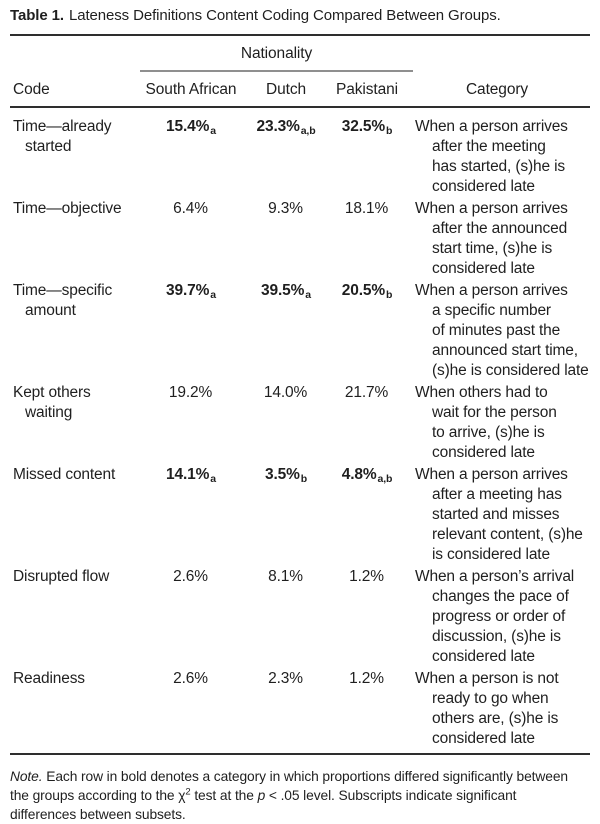 This screenshot has height=824, width=600. I want to click on south-african-value: 6.4%, so click(191, 209).